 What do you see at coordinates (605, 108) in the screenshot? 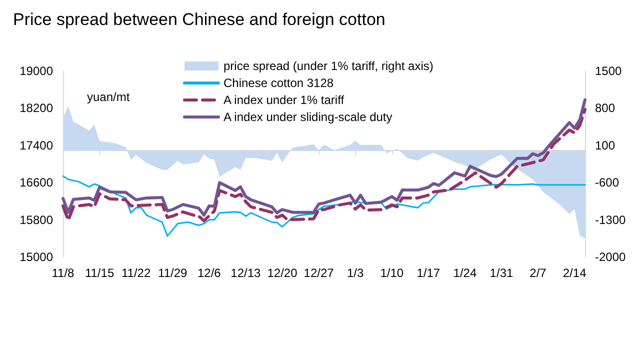
I see `y2-tick-label: 800` at bounding box center [605, 108].